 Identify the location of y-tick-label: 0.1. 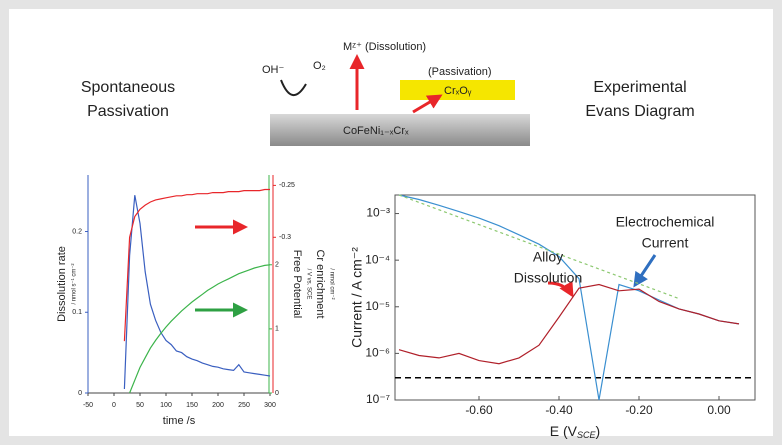
(77, 312).